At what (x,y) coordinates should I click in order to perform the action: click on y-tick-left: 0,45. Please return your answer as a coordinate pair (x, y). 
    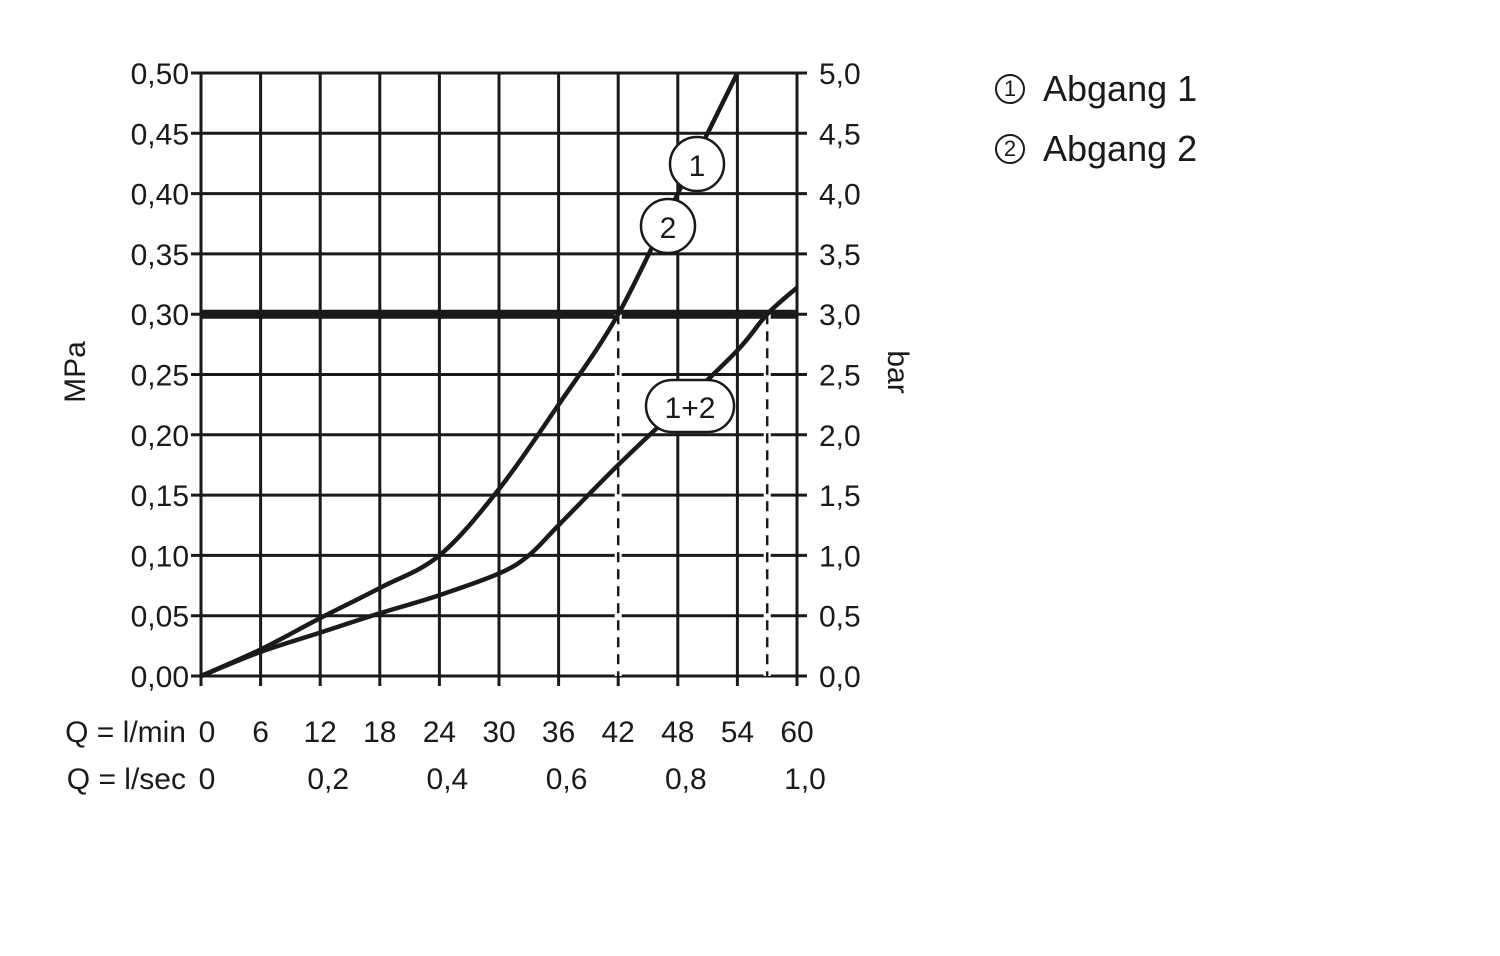
    Looking at the image, I should click on (160, 134).